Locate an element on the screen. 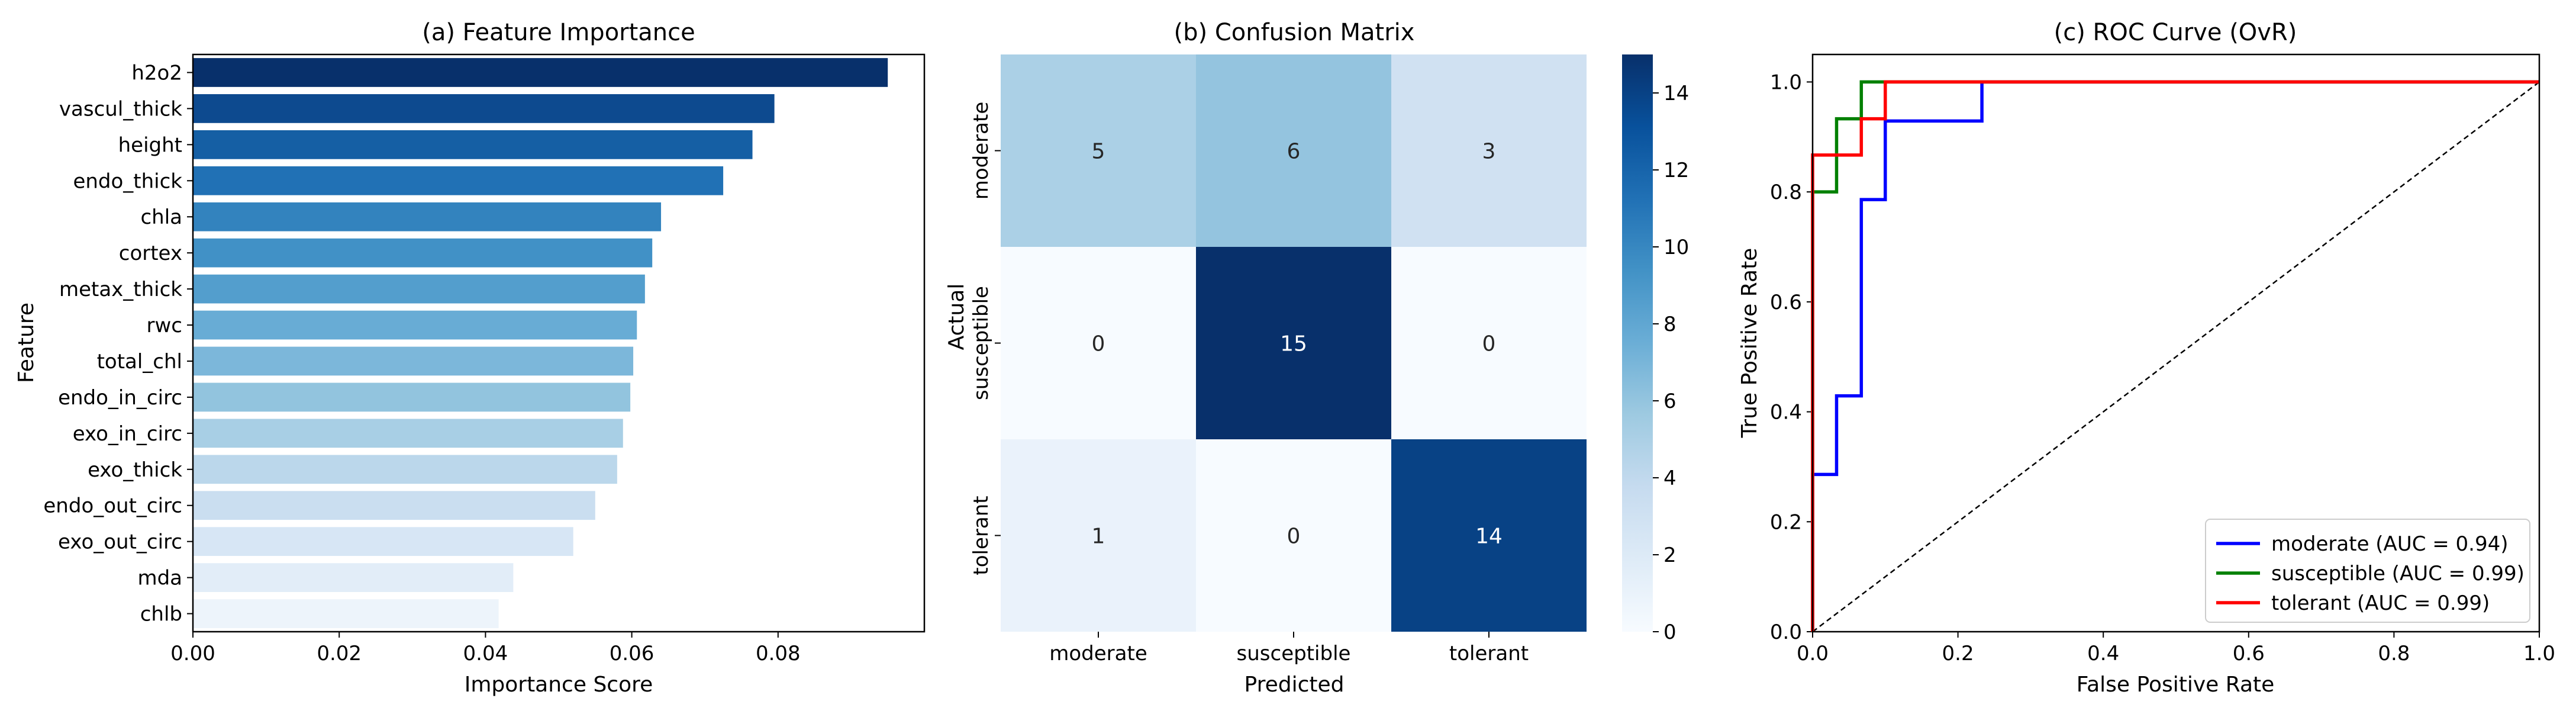  feature-tick-label: metax_thick is located at coordinates (120, 289).